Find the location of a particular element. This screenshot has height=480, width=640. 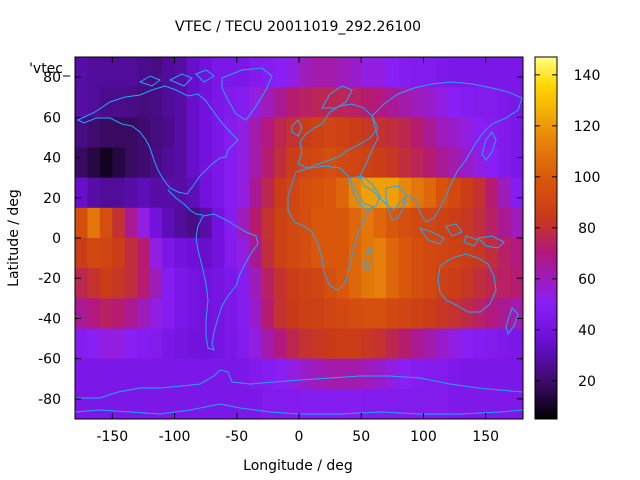

colorbar-tick-label: 80 is located at coordinates (587, 229).